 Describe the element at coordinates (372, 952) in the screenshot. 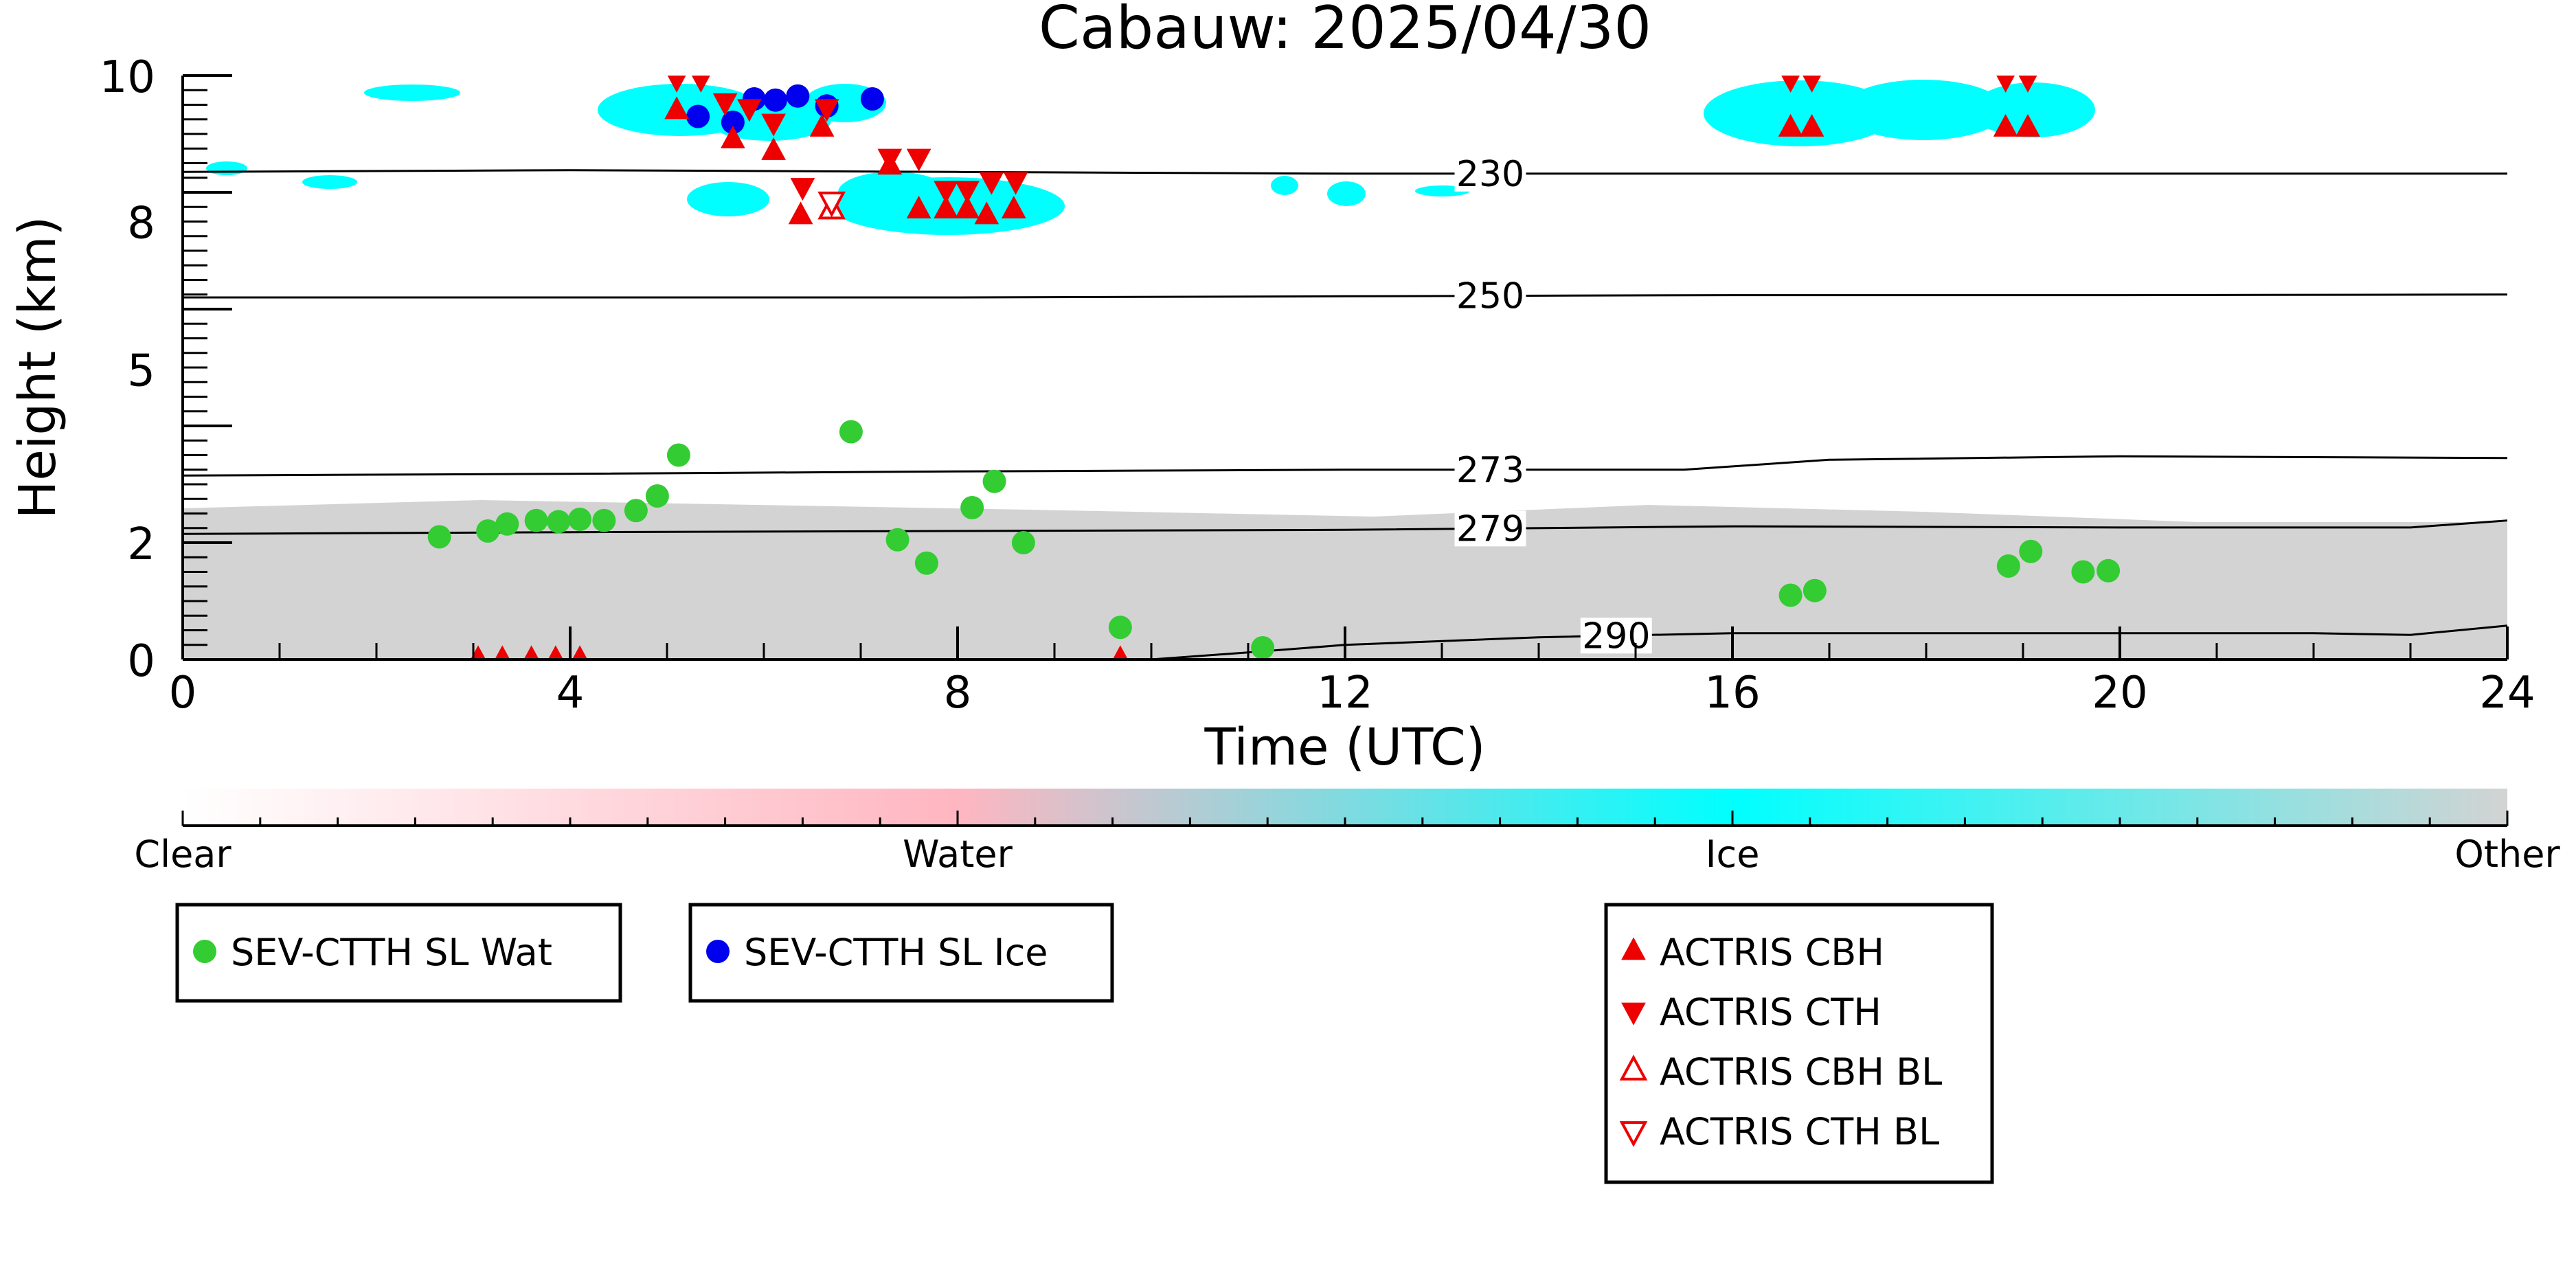

I see `legend-item: SEV-CTTH SL Wat` at that location.